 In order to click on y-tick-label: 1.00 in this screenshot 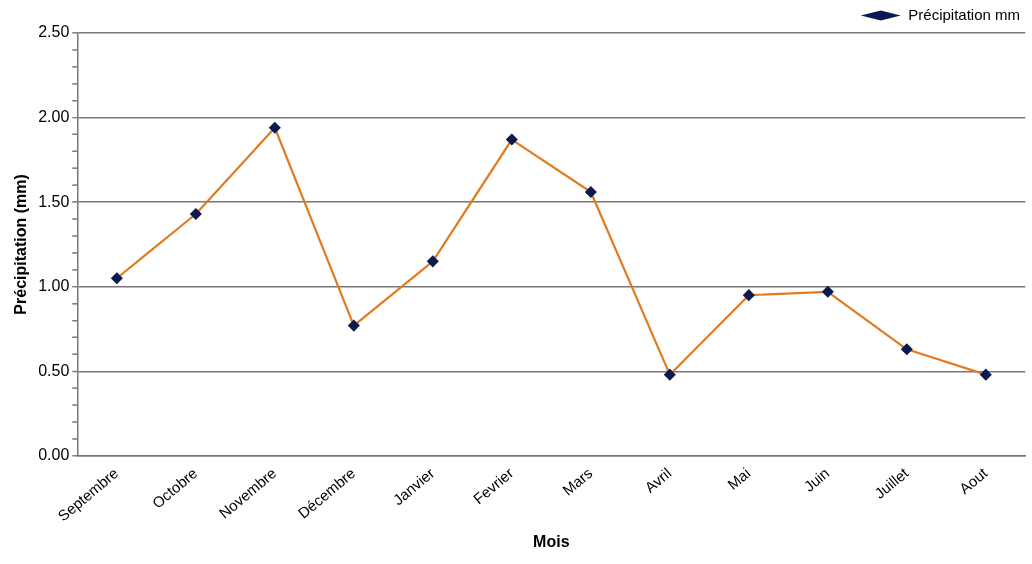, I will do `click(54, 286)`.